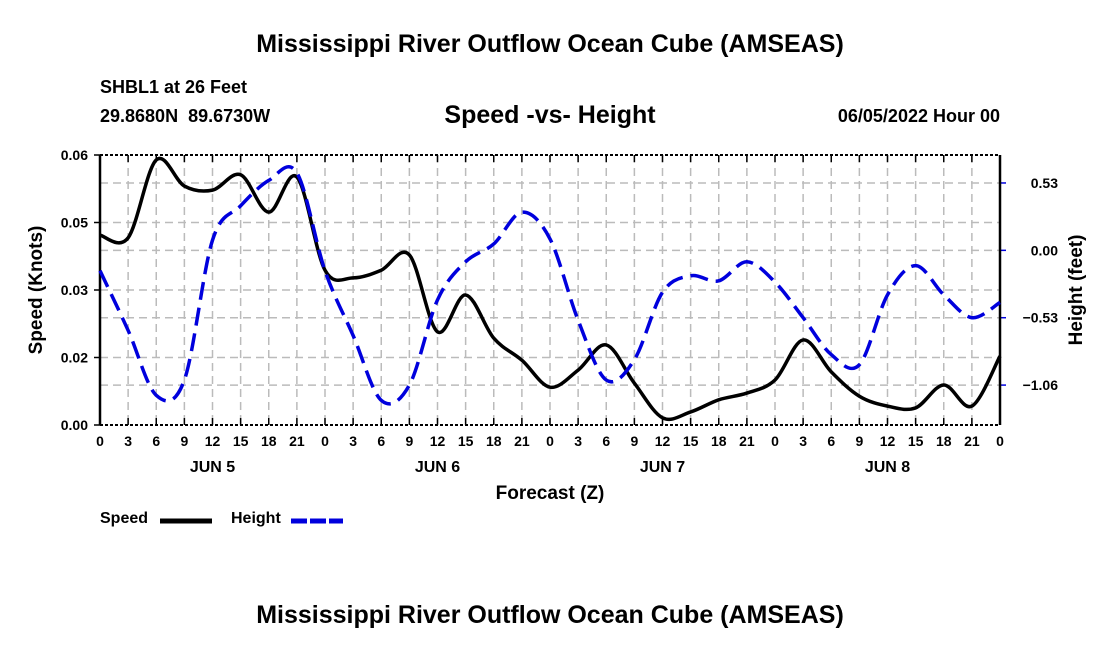  I want to click on station-label: SHBL1 at 26 Feet, so click(174, 87).